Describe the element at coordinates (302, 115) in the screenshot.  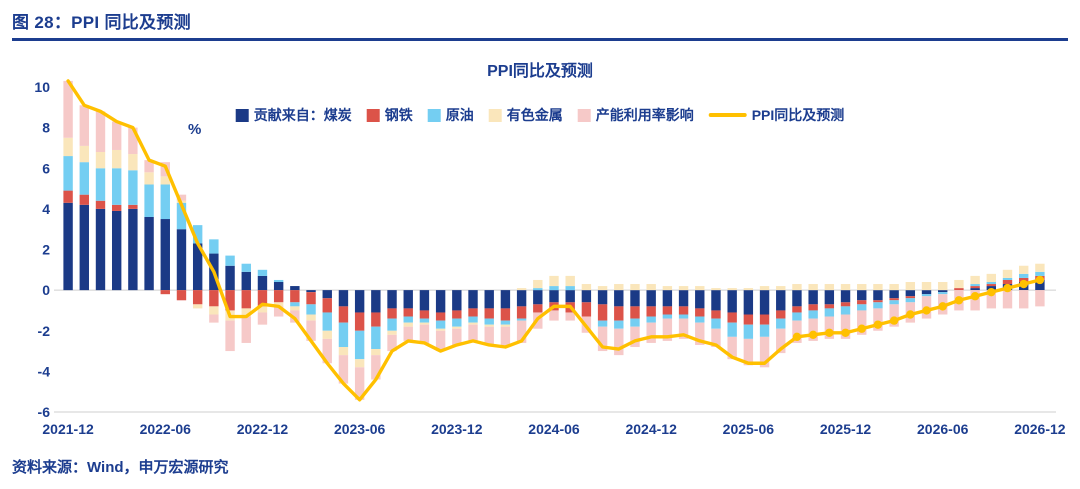
I see `legend-label: 贡献来自：煤炭` at that location.